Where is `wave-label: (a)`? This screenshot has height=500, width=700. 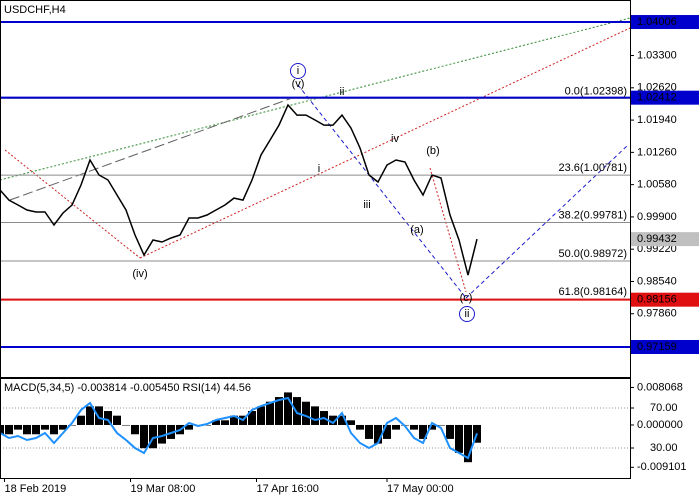 wave-label: (a) is located at coordinates (416, 230).